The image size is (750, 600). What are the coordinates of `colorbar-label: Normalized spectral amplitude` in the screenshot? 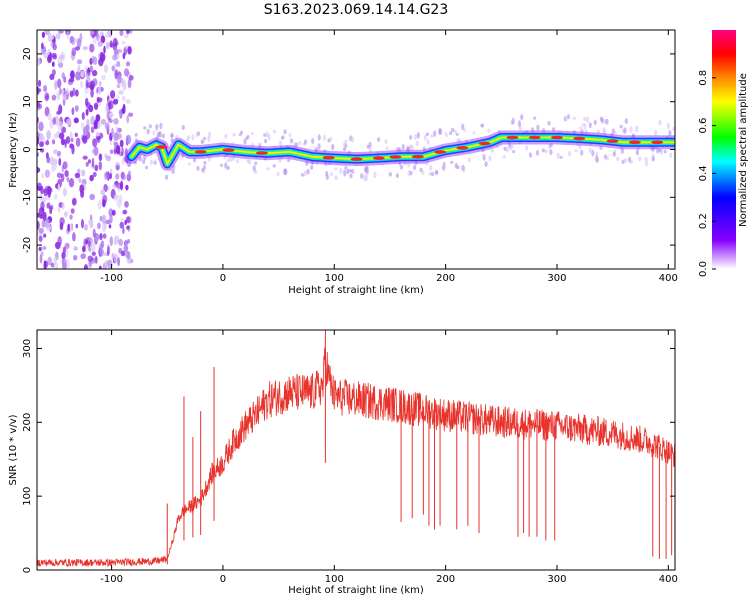 It's located at (743, 150).